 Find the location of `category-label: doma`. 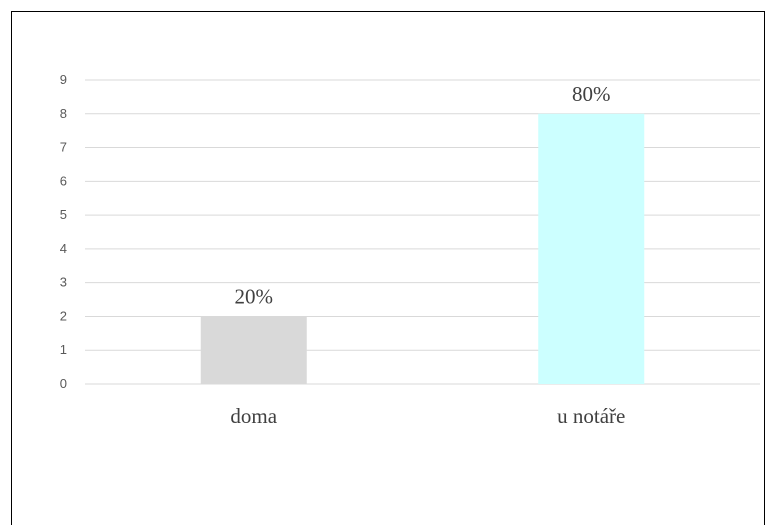

category-label: doma is located at coordinates (253, 416).